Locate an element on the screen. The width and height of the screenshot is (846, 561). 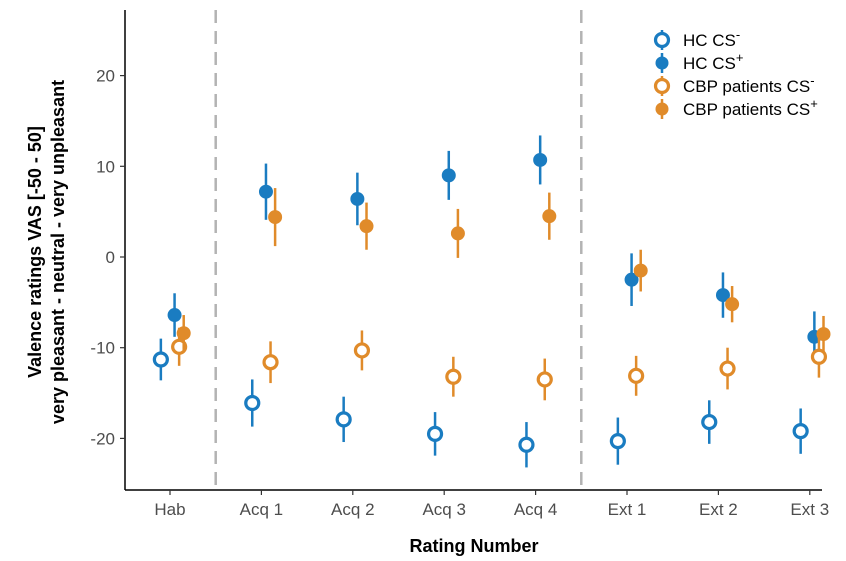
y-tick-label: -10 is located at coordinates (102, 348).